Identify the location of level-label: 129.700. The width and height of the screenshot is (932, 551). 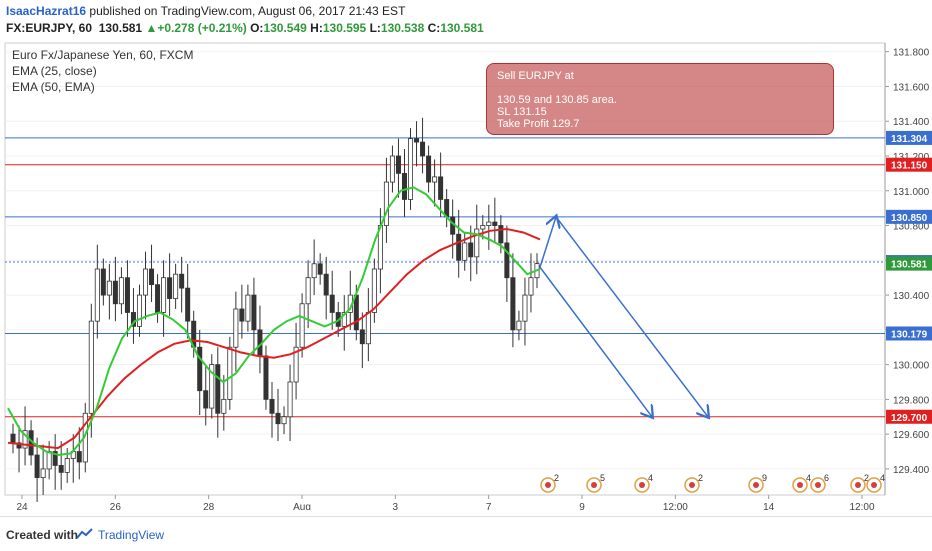
(909, 418).